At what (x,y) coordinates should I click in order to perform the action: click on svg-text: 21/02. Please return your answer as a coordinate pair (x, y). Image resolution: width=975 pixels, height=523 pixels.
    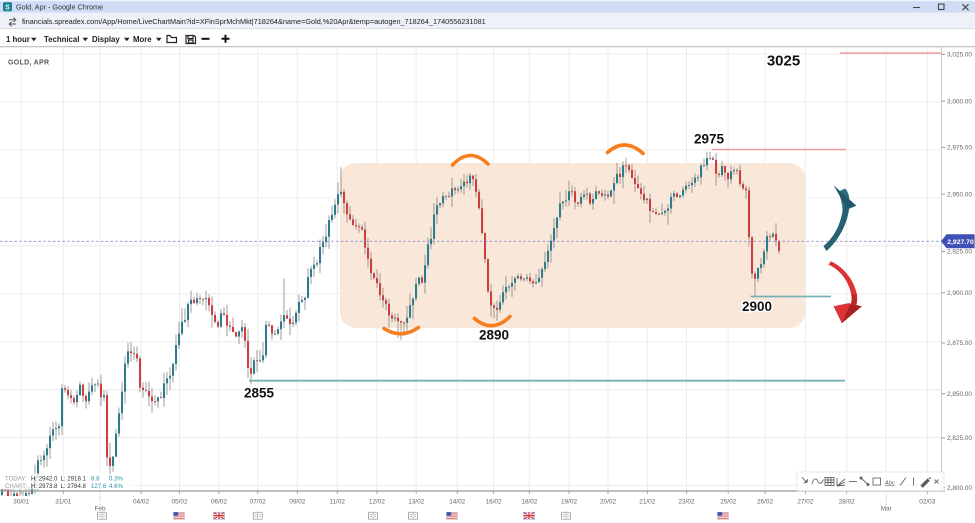
    Looking at the image, I should click on (647, 502).